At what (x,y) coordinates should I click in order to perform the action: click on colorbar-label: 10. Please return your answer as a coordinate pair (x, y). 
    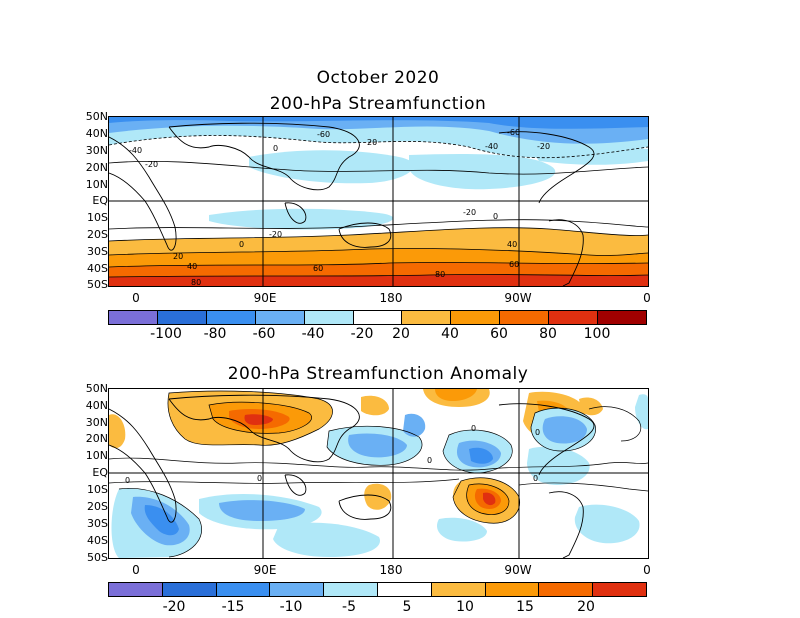
    Looking at the image, I should click on (465, 607).